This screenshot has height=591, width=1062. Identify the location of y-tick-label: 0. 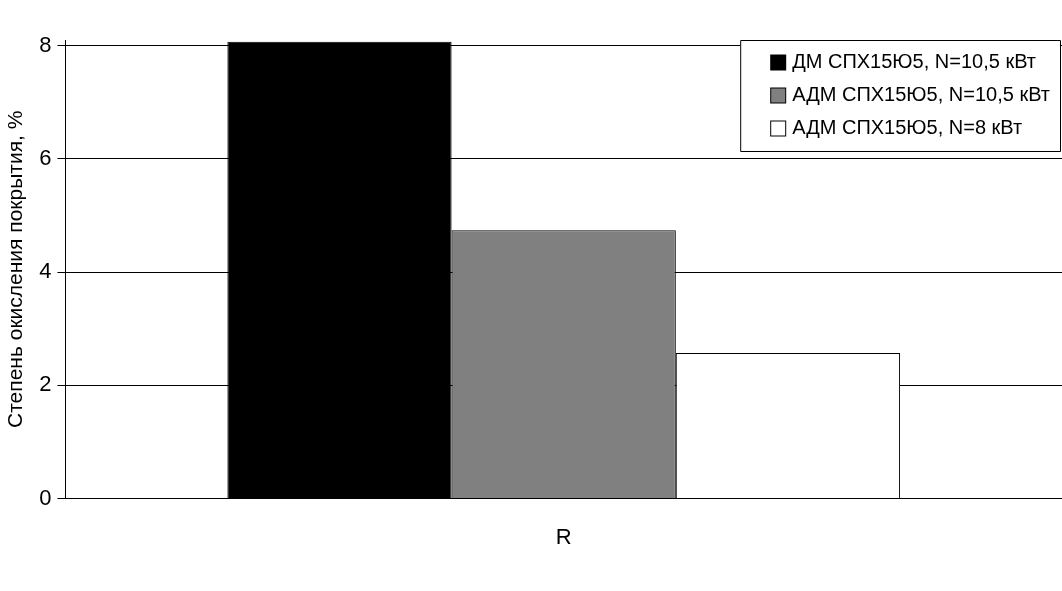
(45, 497).